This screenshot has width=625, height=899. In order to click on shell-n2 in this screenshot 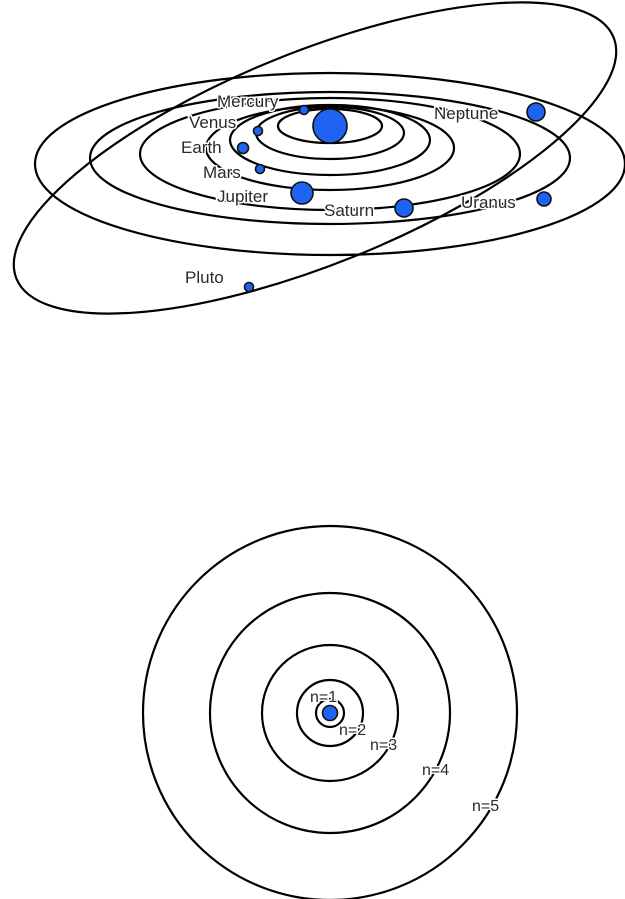, I will do `click(330, 713)`.